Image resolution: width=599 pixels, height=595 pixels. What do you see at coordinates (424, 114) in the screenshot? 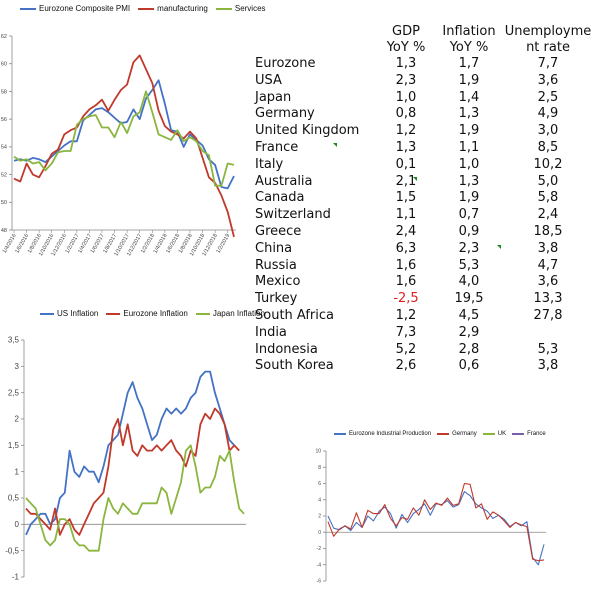
I see `table-row: Germany 0,8 1,3 4,9` at bounding box center [424, 114].